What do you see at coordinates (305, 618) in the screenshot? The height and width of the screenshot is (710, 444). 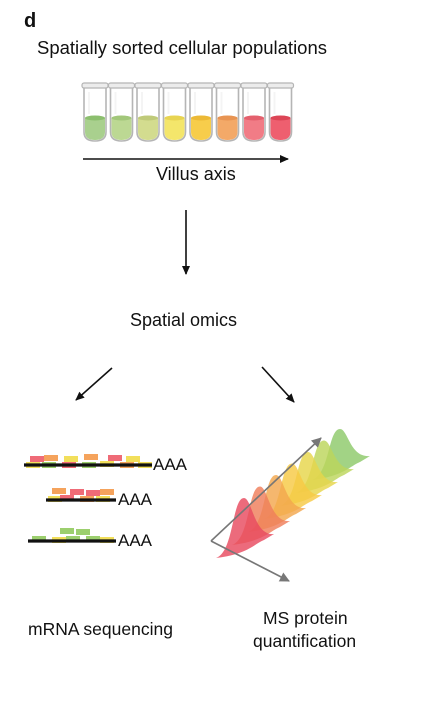 I see `ms-label-line1: MS protein` at bounding box center [305, 618].